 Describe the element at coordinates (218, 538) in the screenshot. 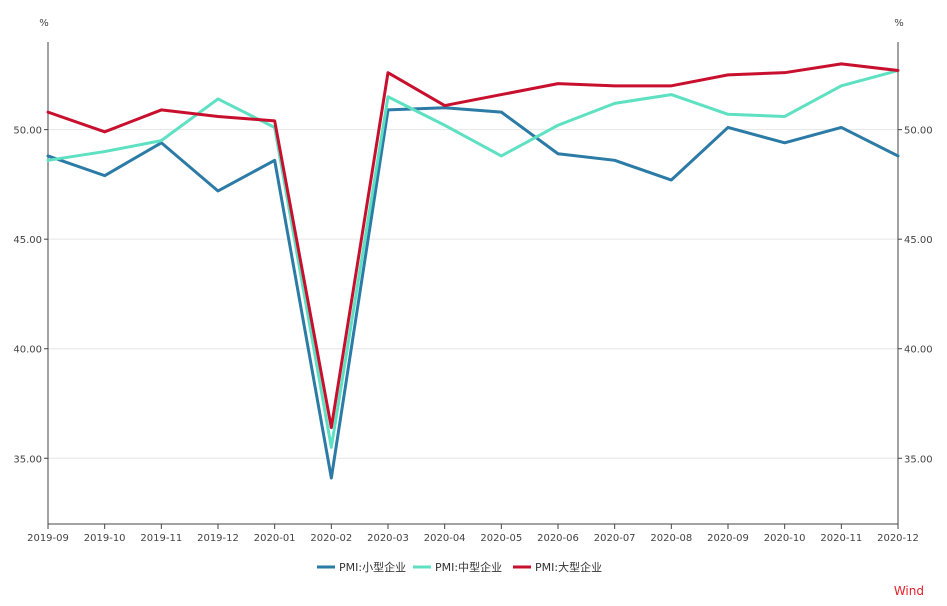

I see `x-tick-label: 2019-12` at that location.